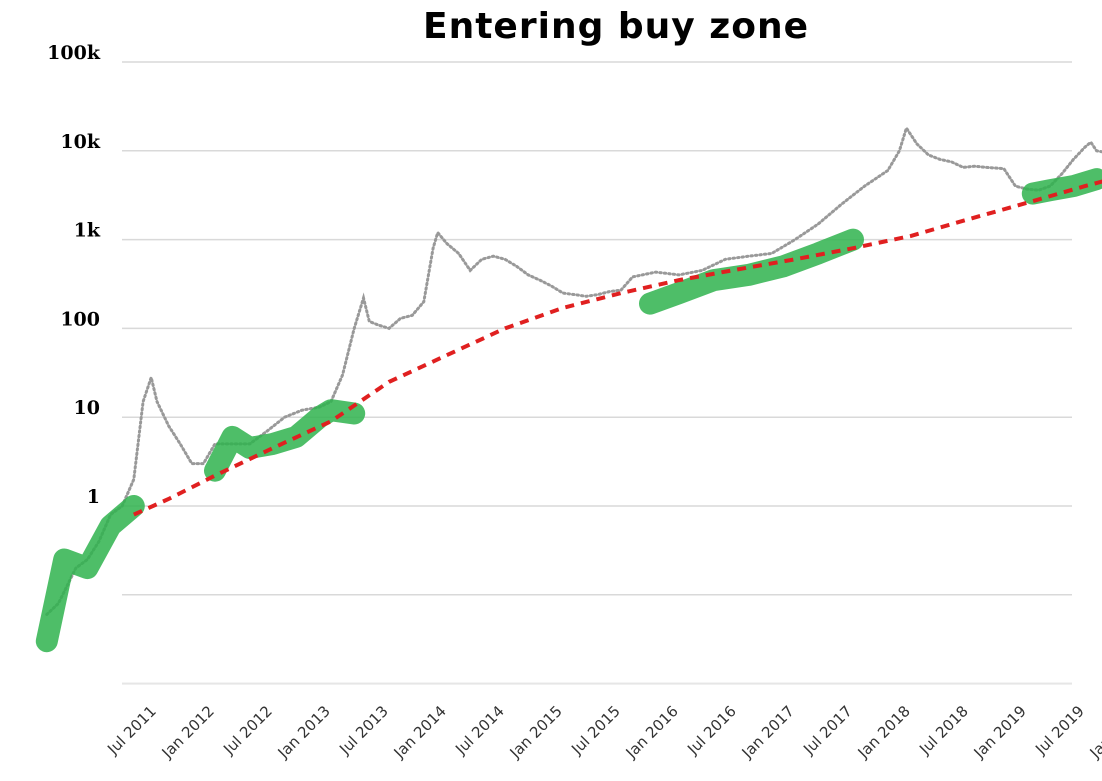  I want to click on x-tick-label: Jan 2018, so click(884, 732).